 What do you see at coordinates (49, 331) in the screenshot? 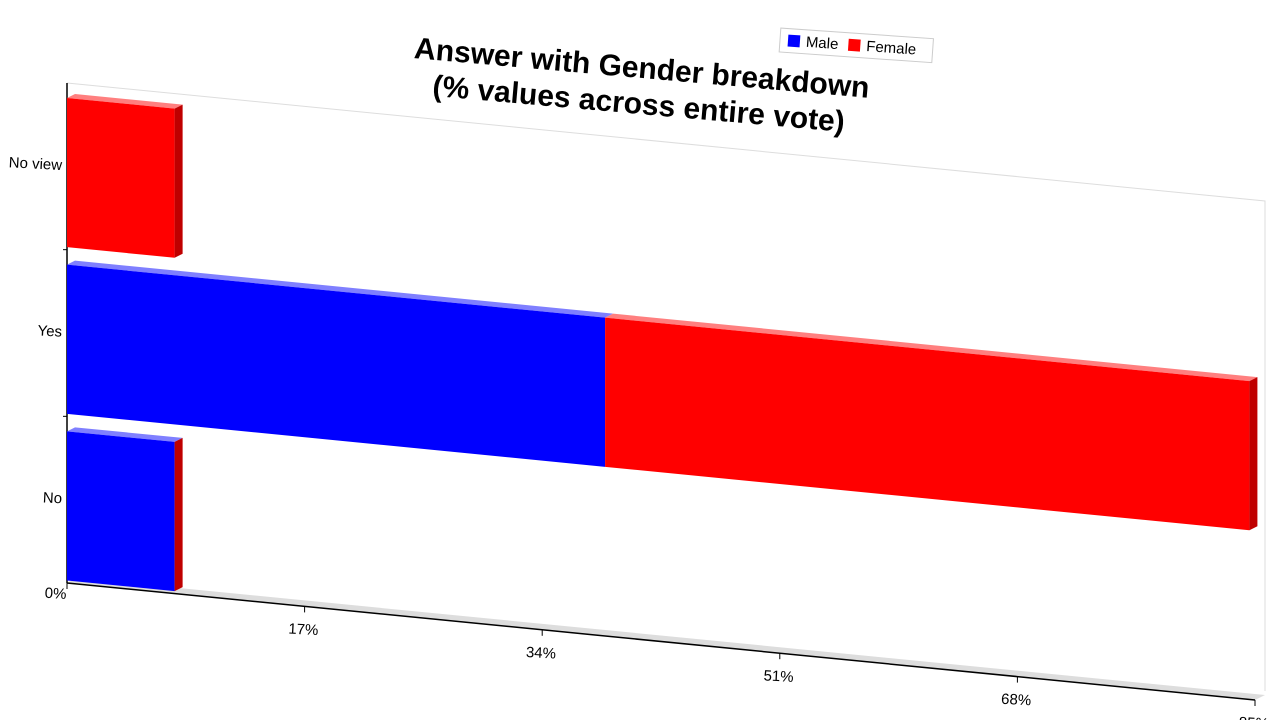
I see `y-tick-label: Yes` at bounding box center [49, 331].